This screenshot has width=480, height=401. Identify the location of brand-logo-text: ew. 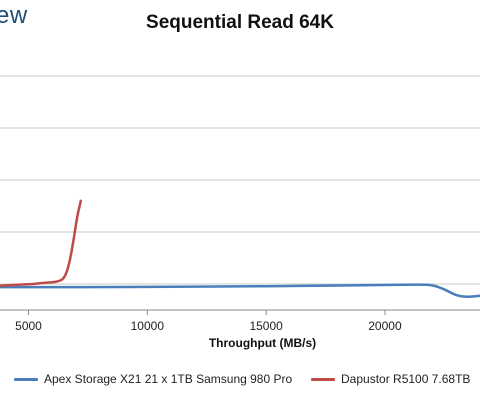
(14, 15).